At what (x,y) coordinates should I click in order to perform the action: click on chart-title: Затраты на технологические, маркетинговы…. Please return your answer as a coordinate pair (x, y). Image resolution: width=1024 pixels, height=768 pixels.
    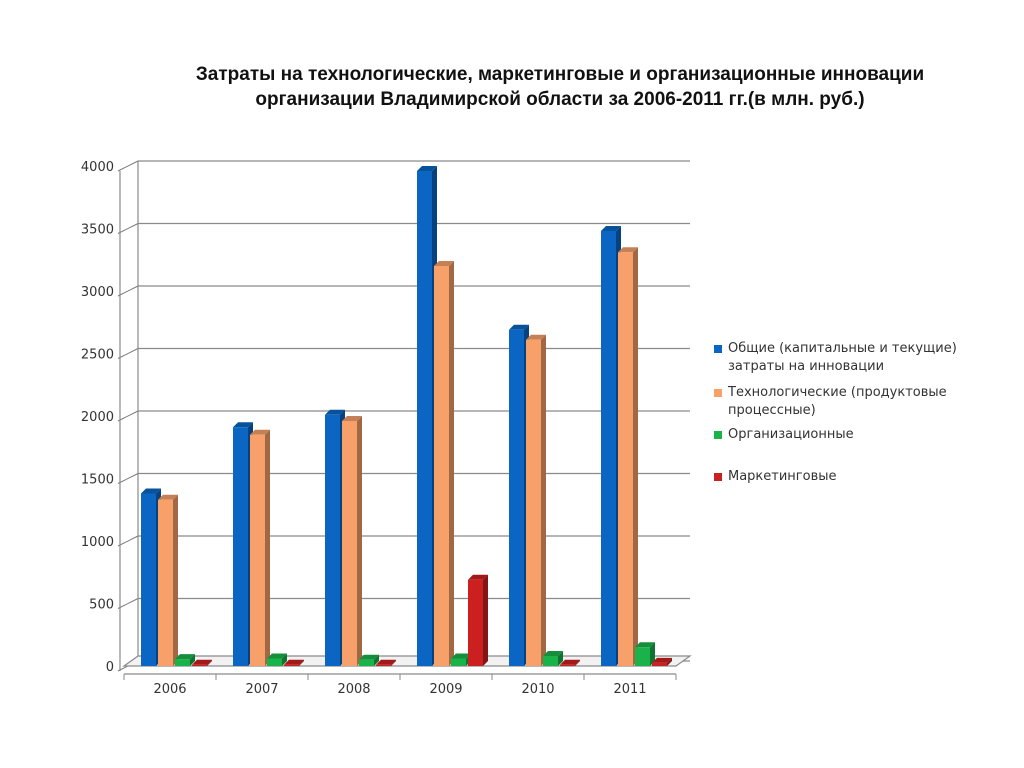
    Looking at the image, I should click on (560, 87).